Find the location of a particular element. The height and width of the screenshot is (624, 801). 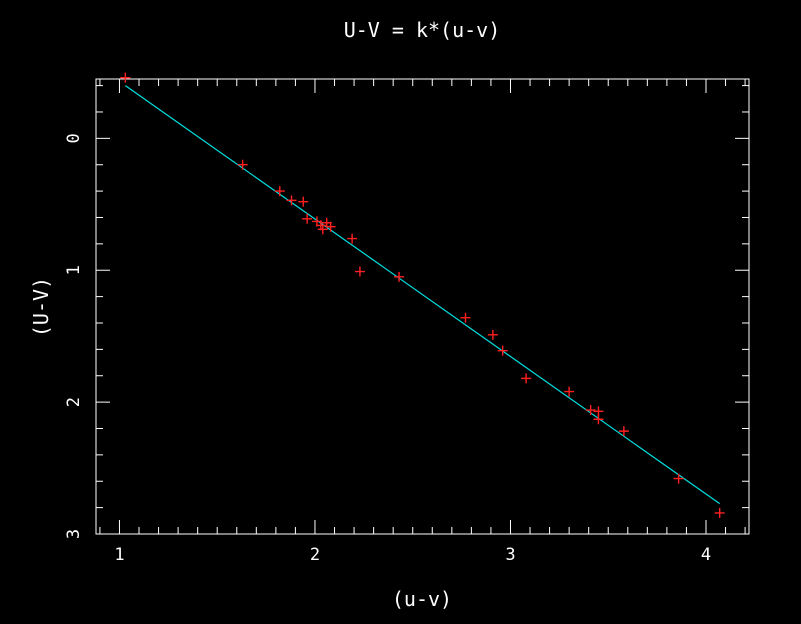

x-tick-label: 3 is located at coordinates (510, 555).